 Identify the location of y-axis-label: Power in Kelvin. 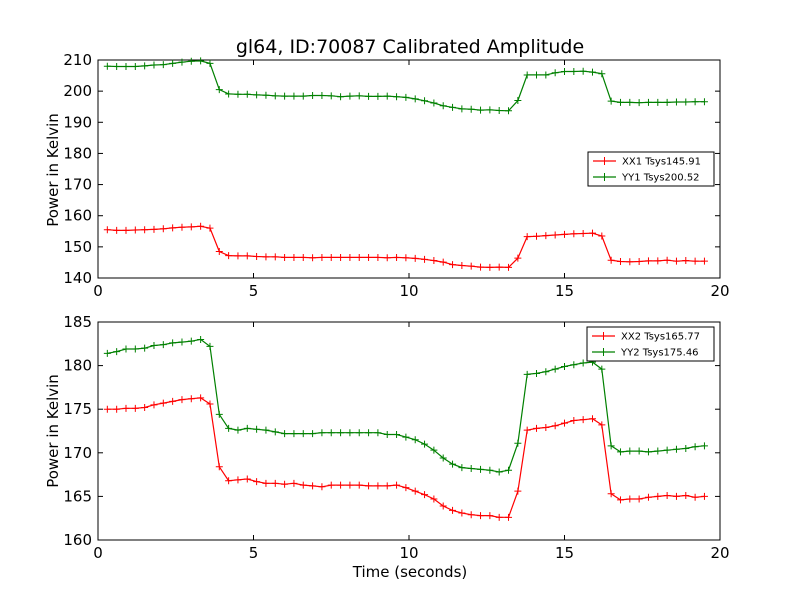
(53, 431).